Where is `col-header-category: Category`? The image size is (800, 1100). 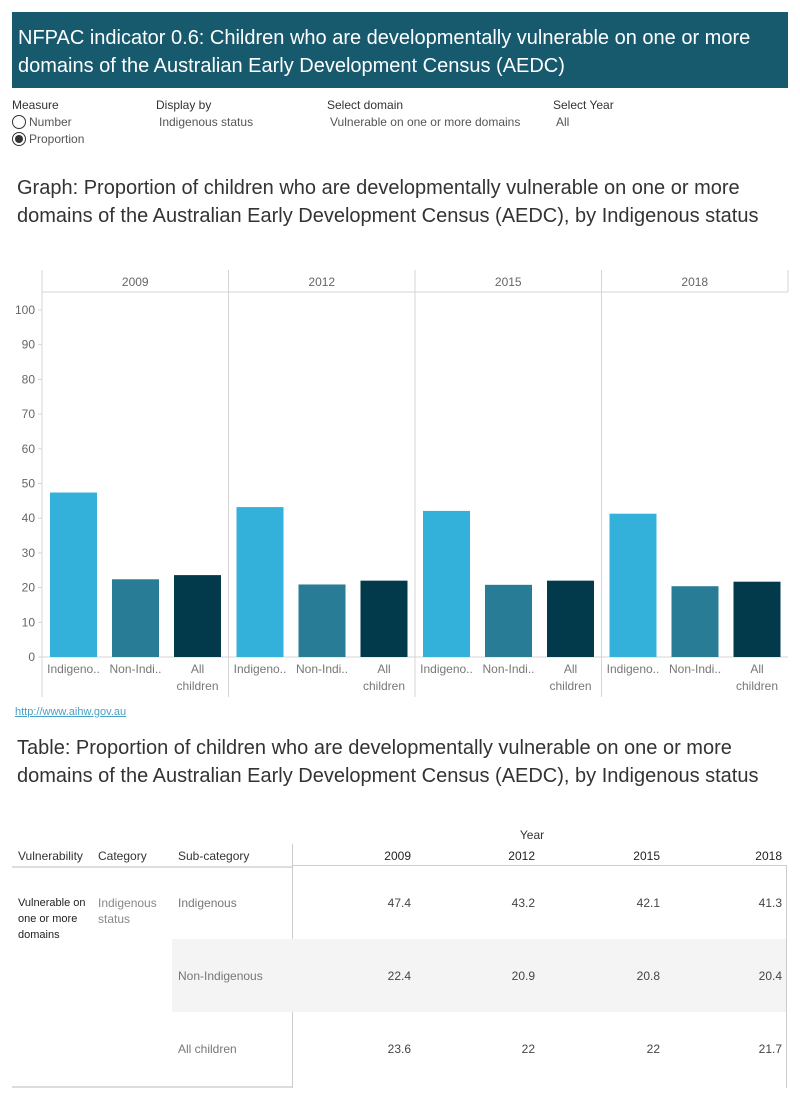 col-header-category: Category is located at coordinates (122, 856).